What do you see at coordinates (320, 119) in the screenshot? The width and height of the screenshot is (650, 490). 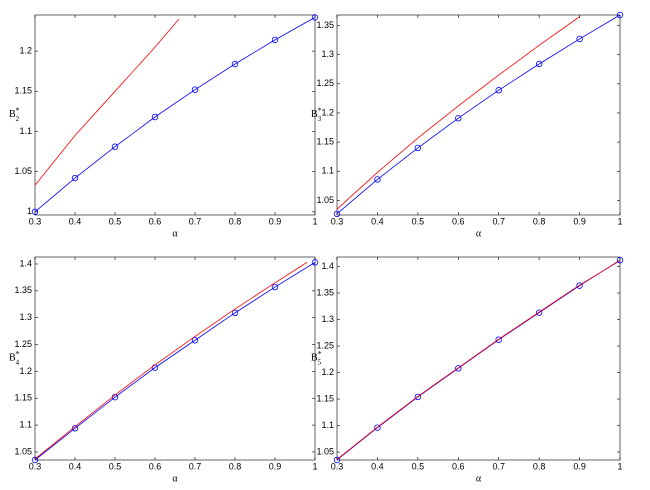 I see `y-label-sub: 3` at bounding box center [320, 119].